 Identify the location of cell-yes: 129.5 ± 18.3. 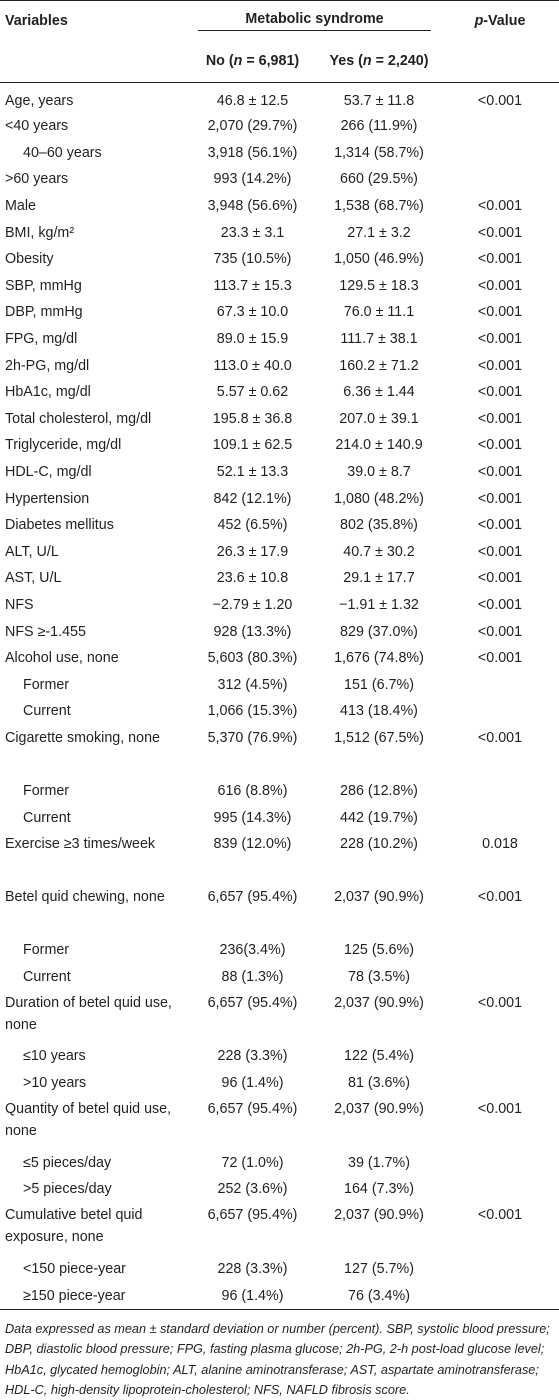
(379, 285).